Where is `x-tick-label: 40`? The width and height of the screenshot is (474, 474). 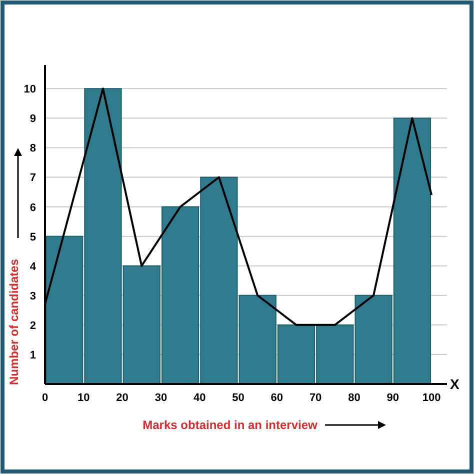
x-tick-label: 40 is located at coordinates (199, 398).